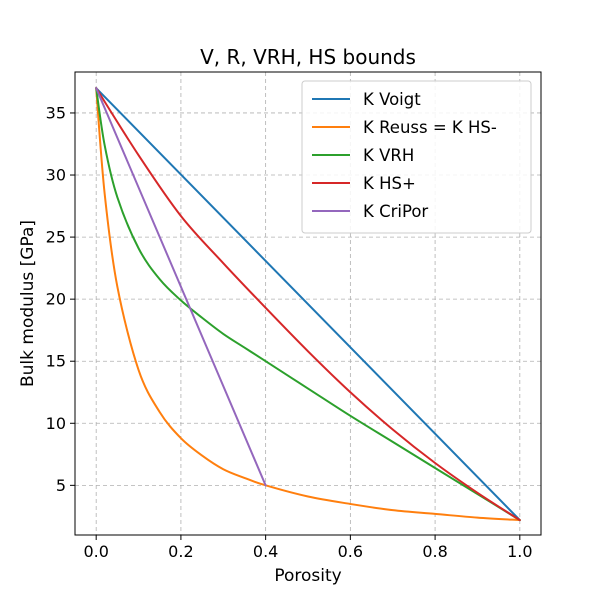  What do you see at coordinates (307, 576) in the screenshot?
I see `x-axis-label: Porosity` at bounding box center [307, 576].